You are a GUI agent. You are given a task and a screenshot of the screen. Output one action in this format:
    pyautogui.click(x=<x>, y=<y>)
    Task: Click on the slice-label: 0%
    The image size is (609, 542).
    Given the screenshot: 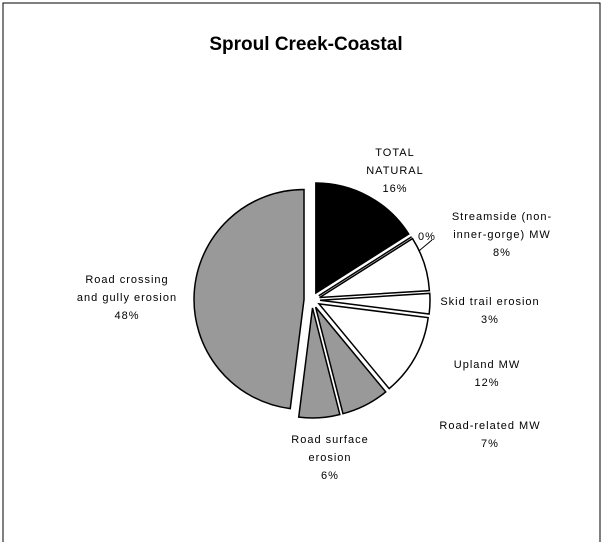 What is the action you would take?
    pyautogui.click(x=427, y=237)
    